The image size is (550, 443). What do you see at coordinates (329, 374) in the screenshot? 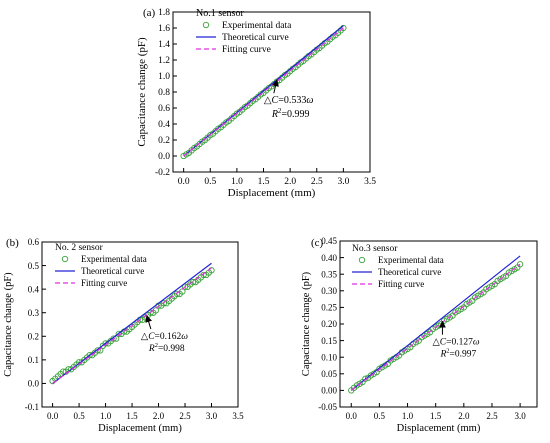
I see `panel-c-y-tick-label: 0.05` at bounding box center [329, 374].